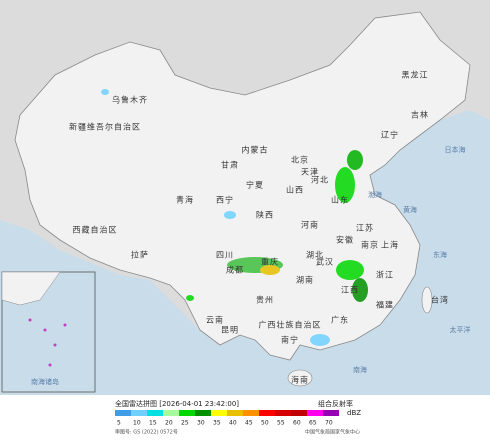 The image size is (490, 443). What do you see at coordinates (230, 330) in the screenshot?
I see `region-label: 昆明` at bounding box center [230, 330].